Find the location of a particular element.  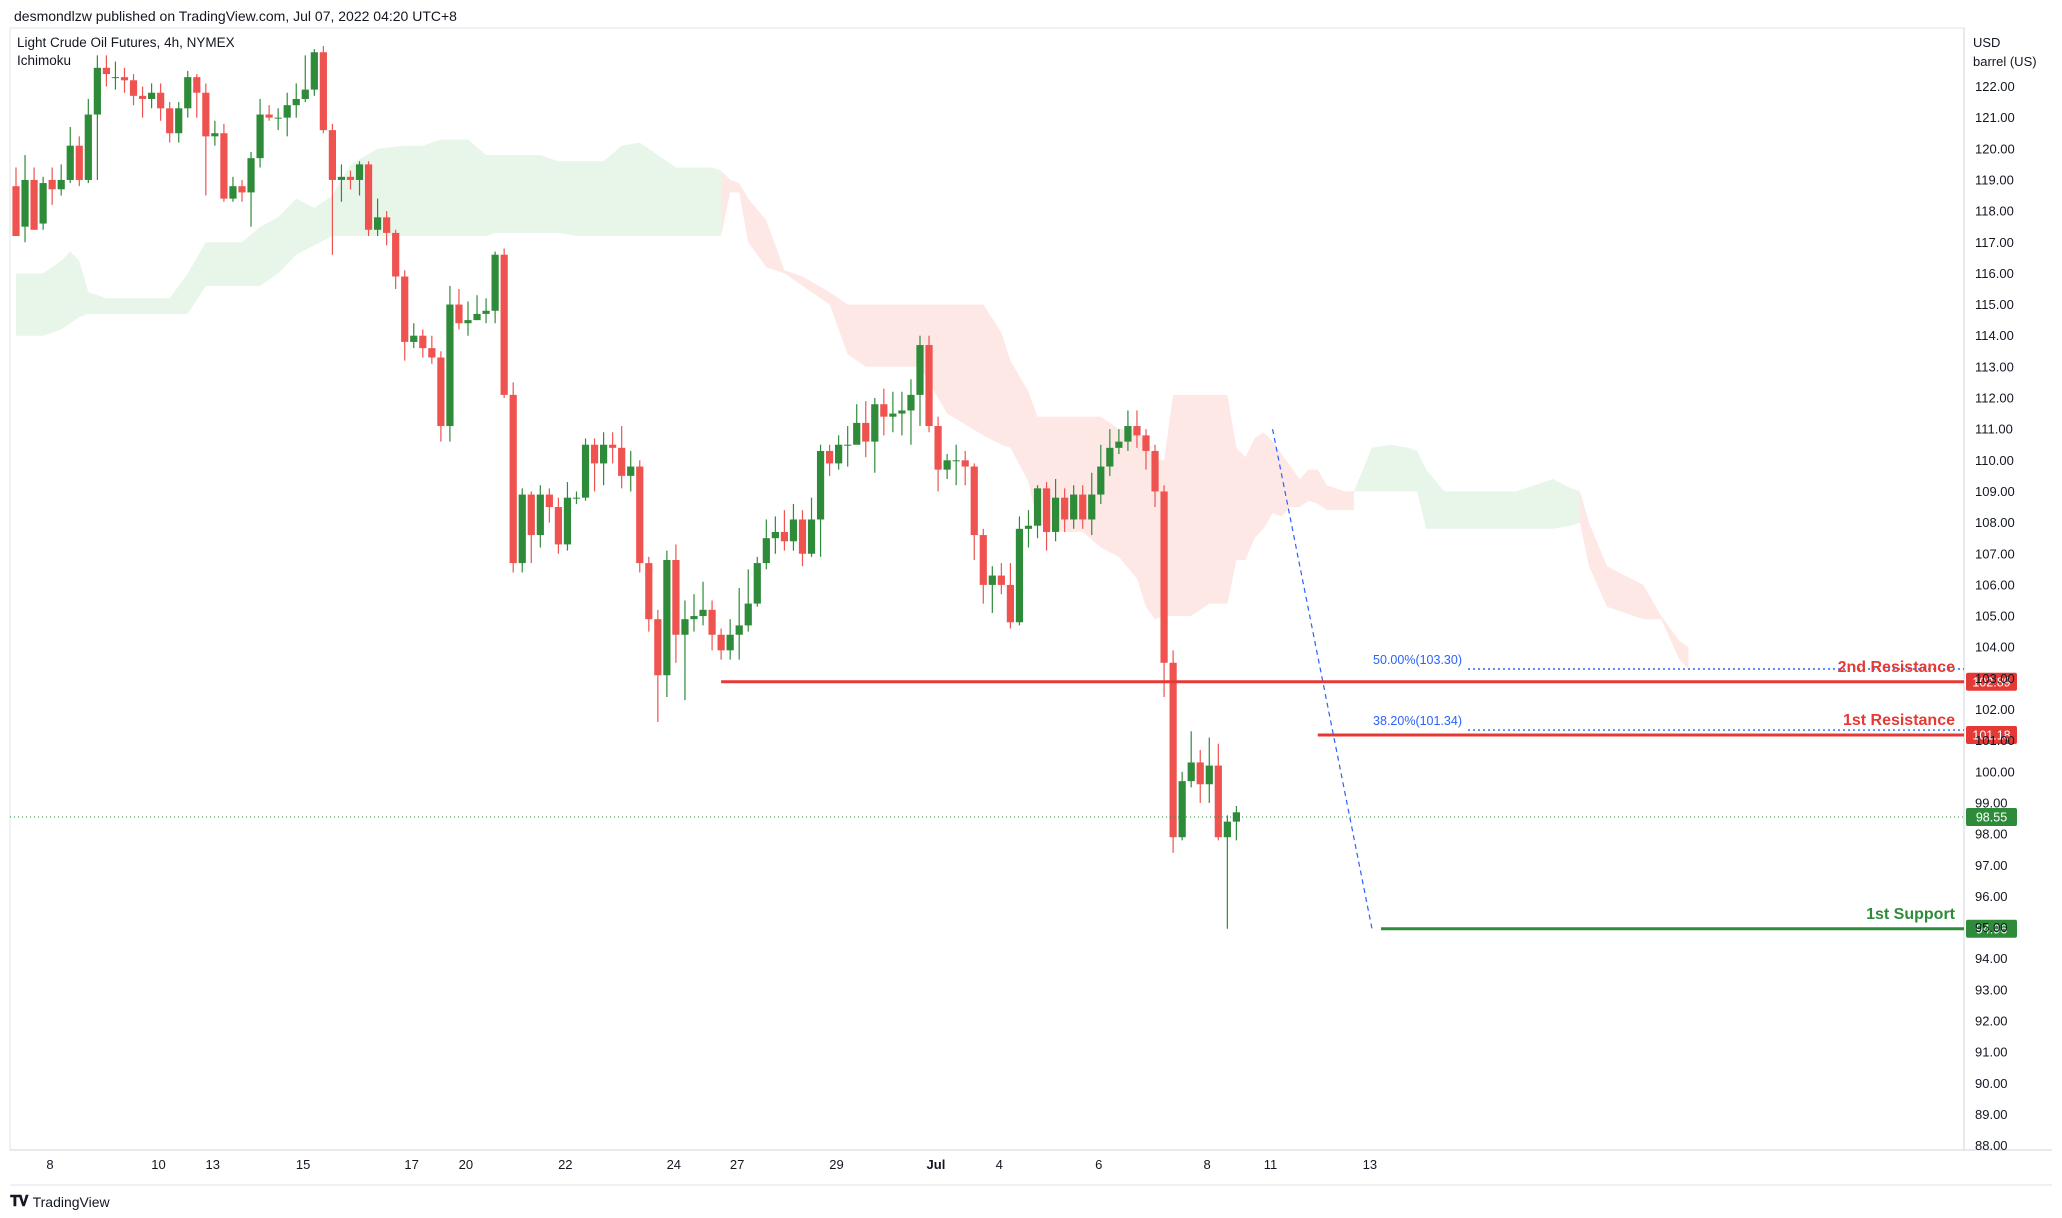

y-tick-label: 118.00 is located at coordinates (1994, 211).